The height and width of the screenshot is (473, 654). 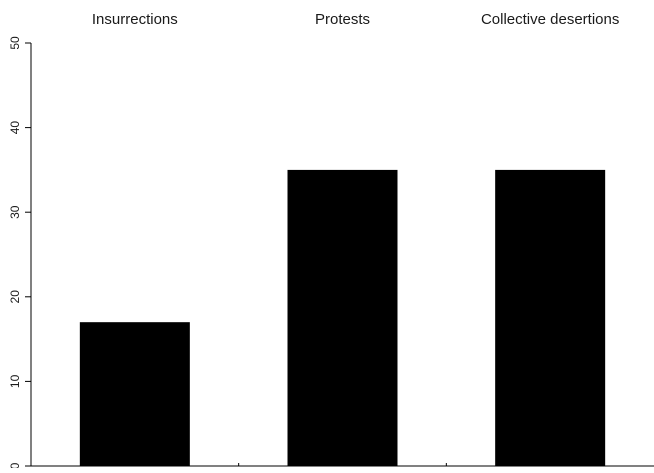 I want to click on category-label: Insurrections, so click(x=135, y=19).